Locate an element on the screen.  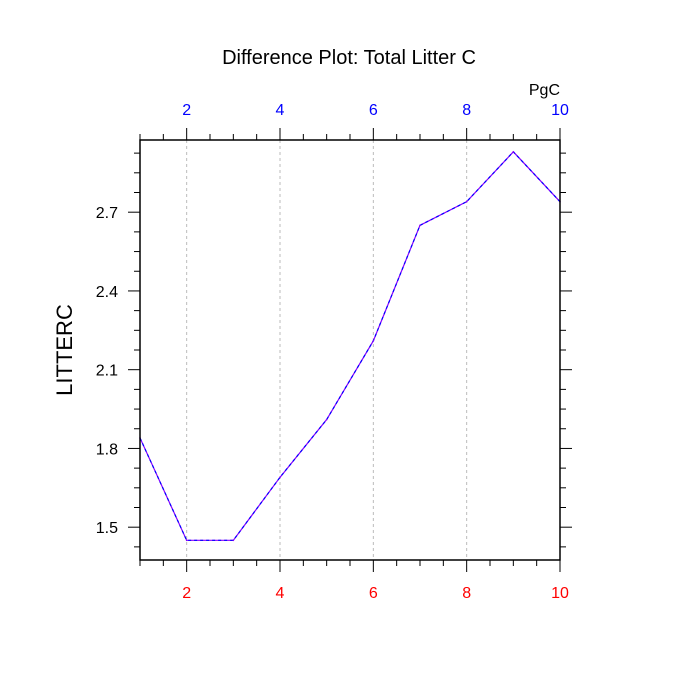
x-tick-label-top: 2 is located at coordinates (186, 110).